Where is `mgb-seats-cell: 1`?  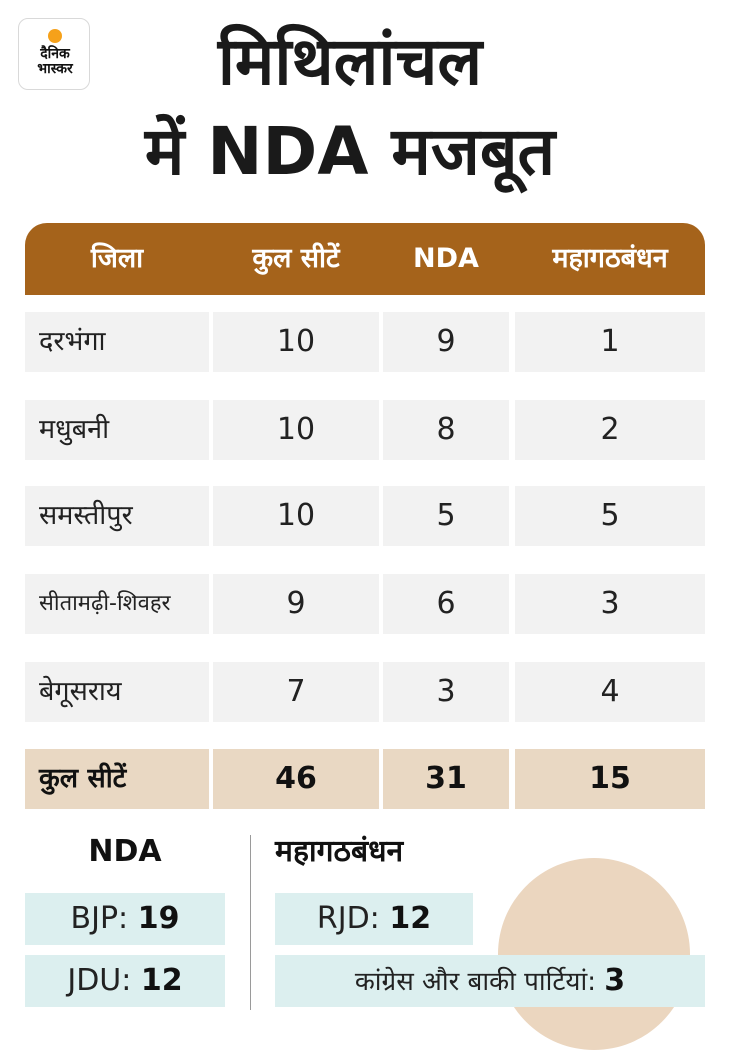 mgb-seats-cell: 1 is located at coordinates (610, 342).